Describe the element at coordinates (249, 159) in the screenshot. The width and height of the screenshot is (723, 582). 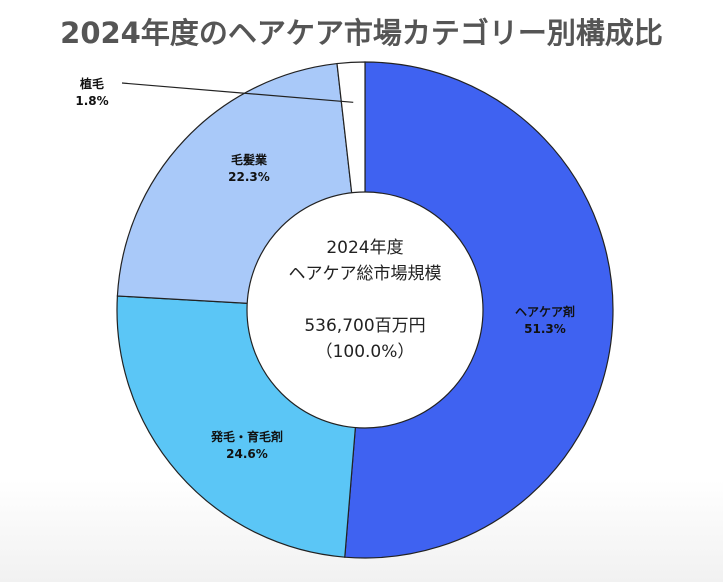
I see `slice-name-label-3: 毛髪業` at that location.